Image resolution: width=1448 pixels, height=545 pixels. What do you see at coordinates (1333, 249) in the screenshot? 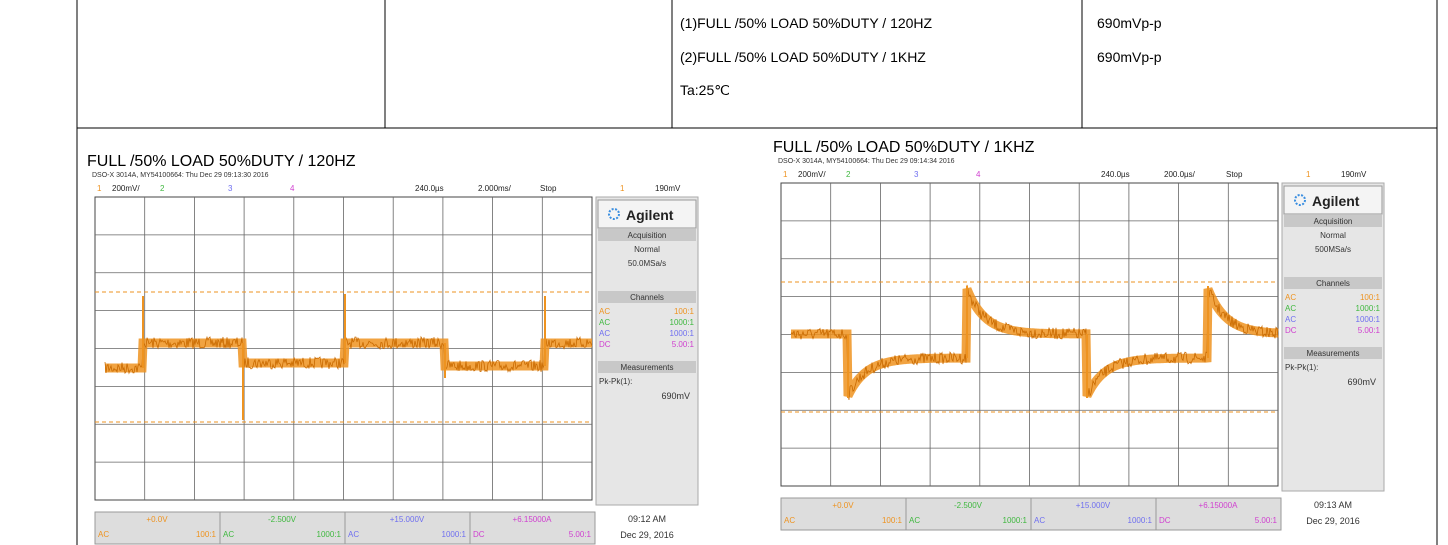
I see `acq-rate: 500MSa/s` at bounding box center [1333, 249].